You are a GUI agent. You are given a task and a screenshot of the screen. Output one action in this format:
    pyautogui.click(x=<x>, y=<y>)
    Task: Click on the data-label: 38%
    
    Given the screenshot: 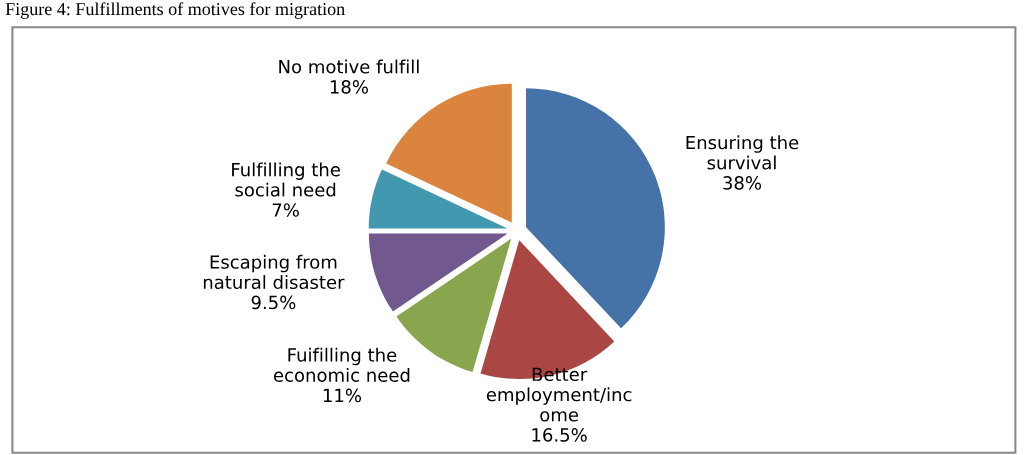 What is the action you would take?
    pyautogui.click(x=742, y=183)
    